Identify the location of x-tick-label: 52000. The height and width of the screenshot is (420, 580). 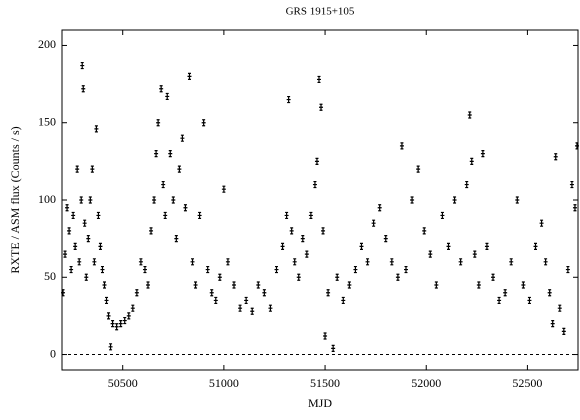
(426, 383).